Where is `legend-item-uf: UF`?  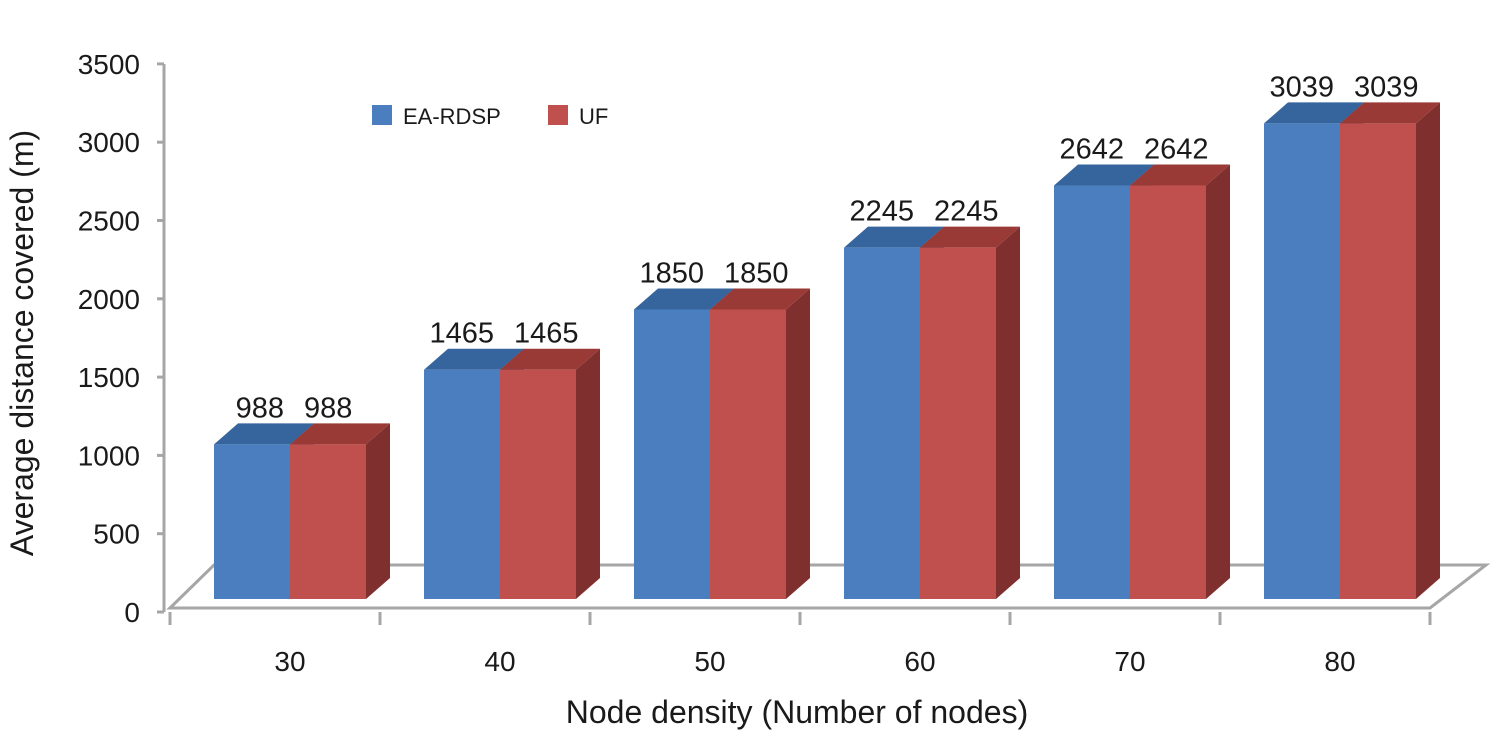 legend-item-uf: UF is located at coordinates (578, 116).